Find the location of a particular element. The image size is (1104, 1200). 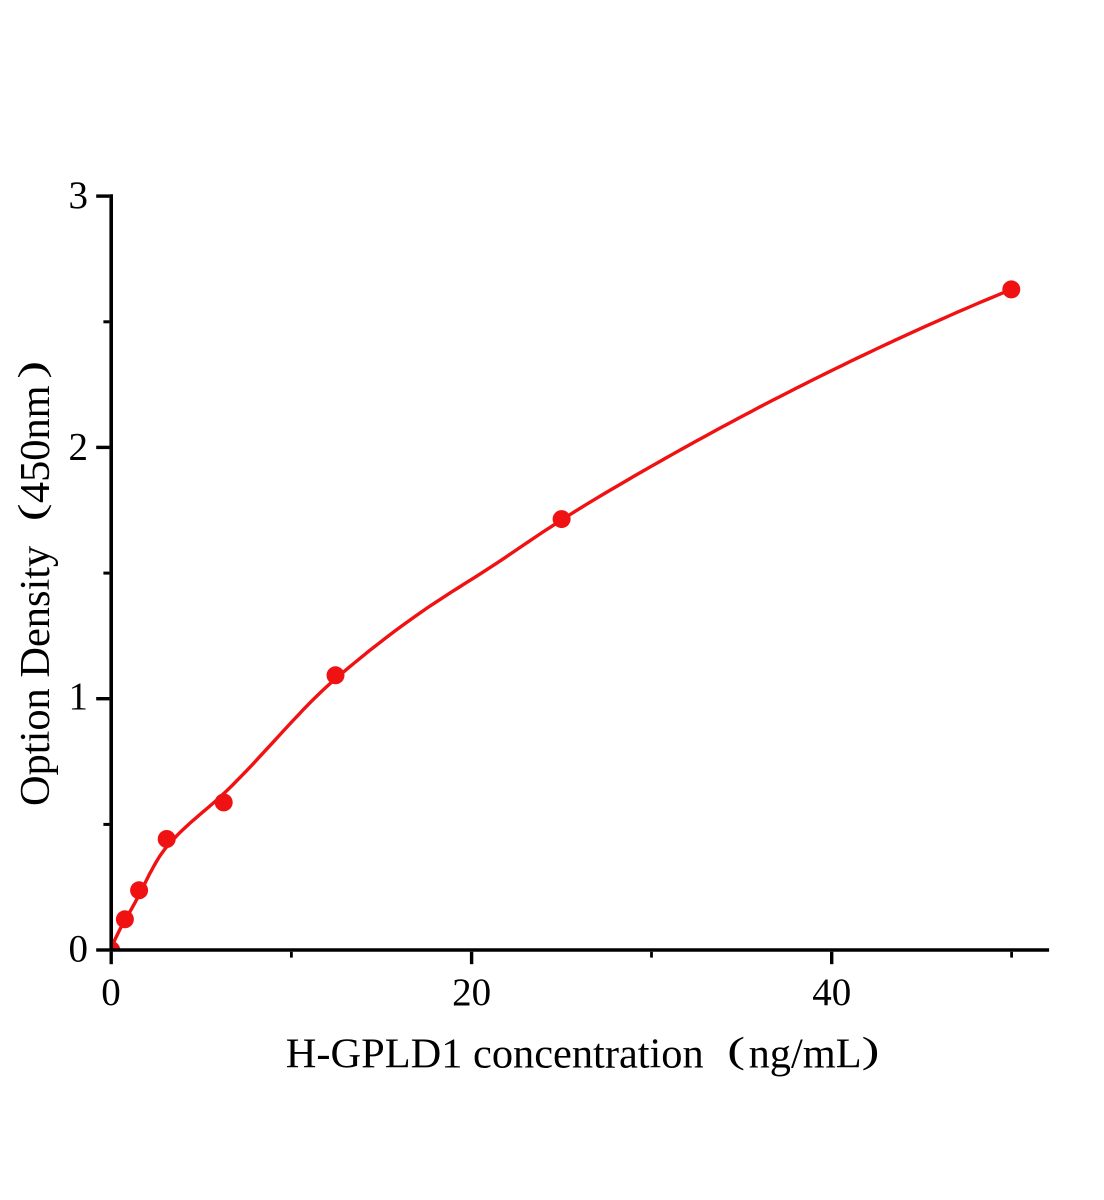

svg-text: 450nm is located at coordinates (35, 444).